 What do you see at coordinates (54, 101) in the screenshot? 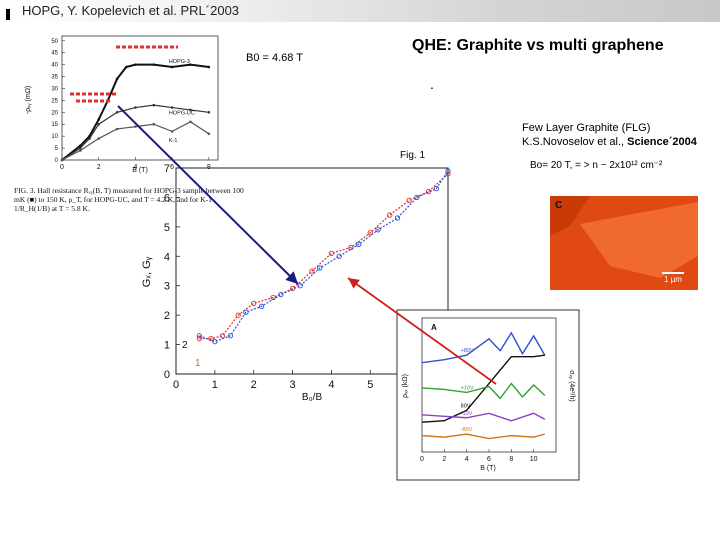
I see `chart1-ytick-label: 25` at bounding box center [54, 101].